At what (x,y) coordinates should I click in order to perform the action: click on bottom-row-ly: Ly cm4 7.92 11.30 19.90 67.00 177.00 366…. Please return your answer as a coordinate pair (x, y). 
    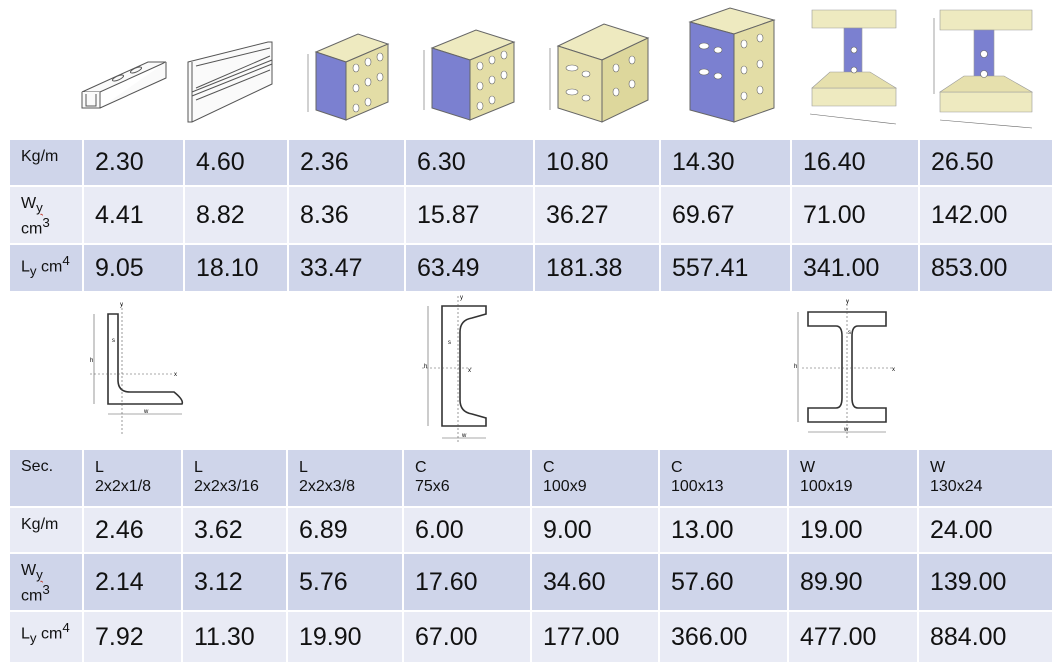
    Looking at the image, I should click on (530, 637).